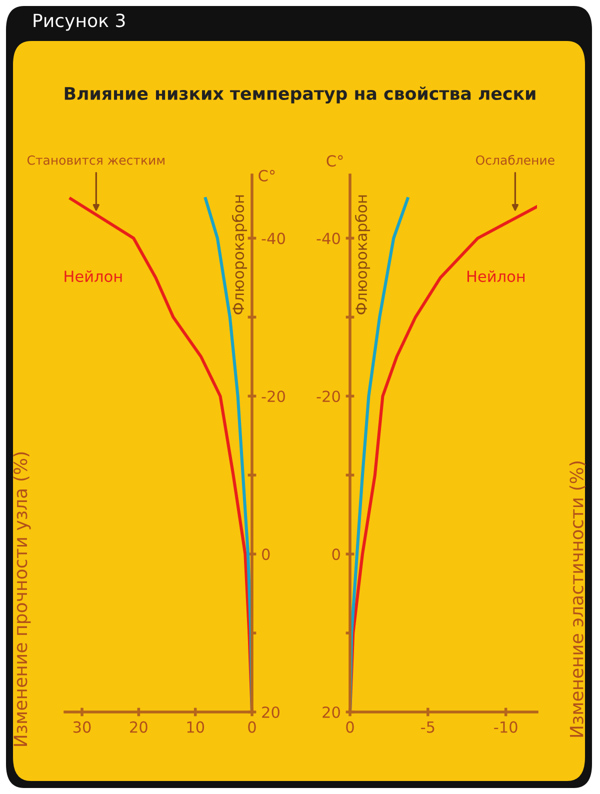 The width and height of the screenshot is (600, 794). What do you see at coordinates (79, 22) in the screenshot?
I see `text: Рисунок 3` at bounding box center [79, 22].